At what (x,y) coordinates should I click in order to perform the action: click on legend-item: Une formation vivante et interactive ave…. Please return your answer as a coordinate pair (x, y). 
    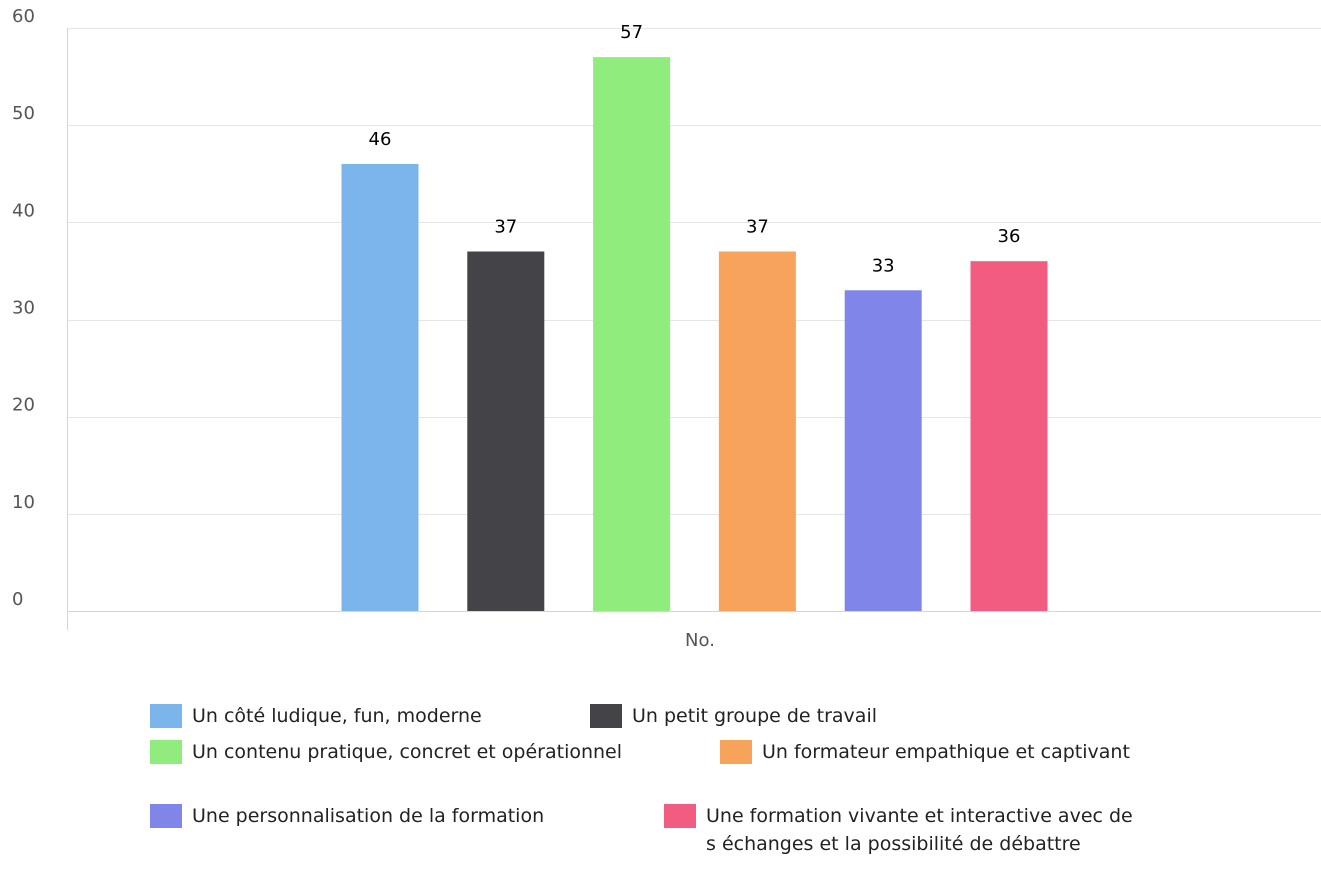
    Looking at the image, I should click on (899, 830).